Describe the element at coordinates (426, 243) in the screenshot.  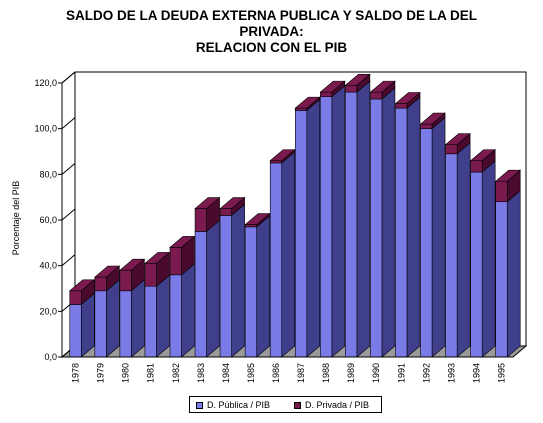
I see `bar-publica-front-1992` at that location.